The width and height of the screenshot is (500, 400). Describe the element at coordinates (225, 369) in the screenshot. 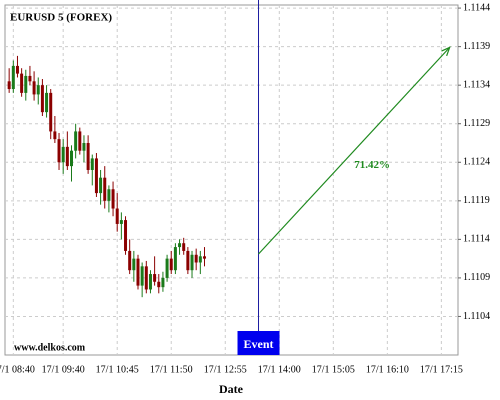

I see `x-tick-label: 17/1 12:55` at that location.